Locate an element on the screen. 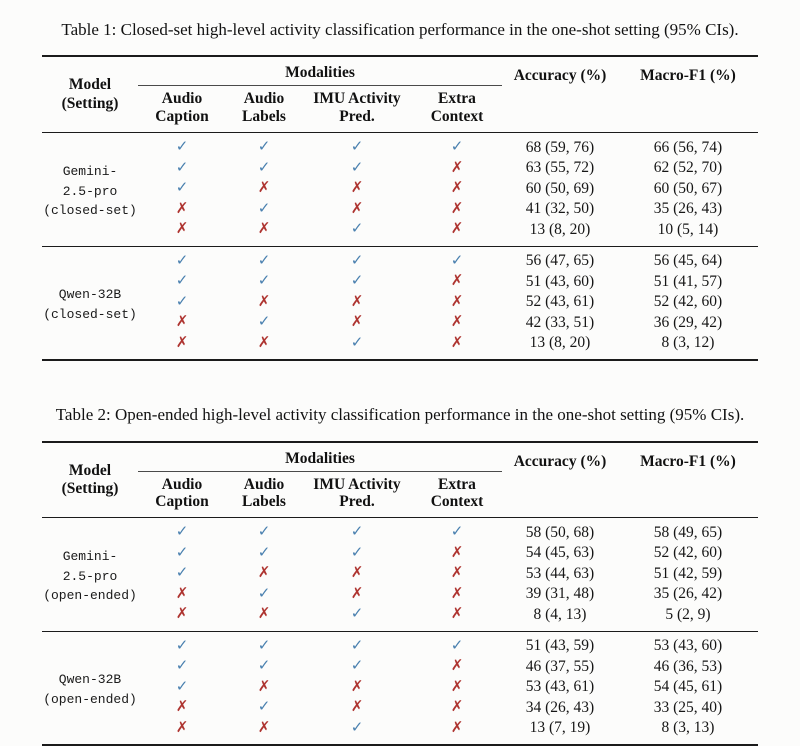  model-cell: Qwen-32B(open-ended) is located at coordinates (90, 688).